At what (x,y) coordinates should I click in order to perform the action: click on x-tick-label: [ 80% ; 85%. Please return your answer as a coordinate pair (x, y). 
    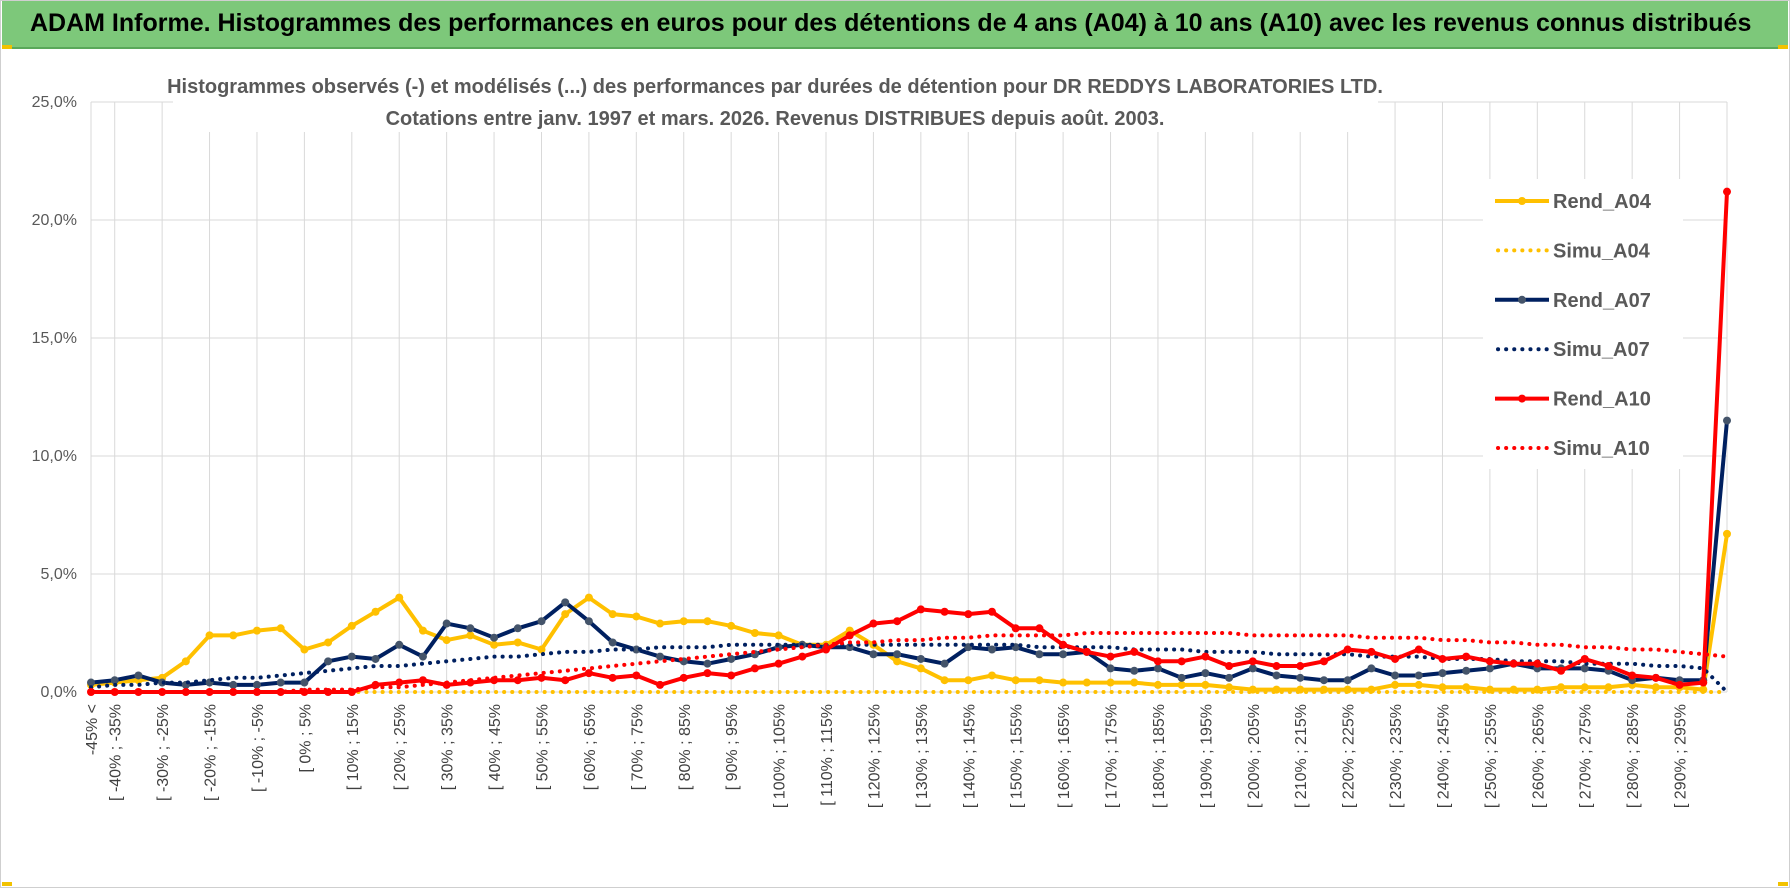
    Looking at the image, I should click on (685, 747).